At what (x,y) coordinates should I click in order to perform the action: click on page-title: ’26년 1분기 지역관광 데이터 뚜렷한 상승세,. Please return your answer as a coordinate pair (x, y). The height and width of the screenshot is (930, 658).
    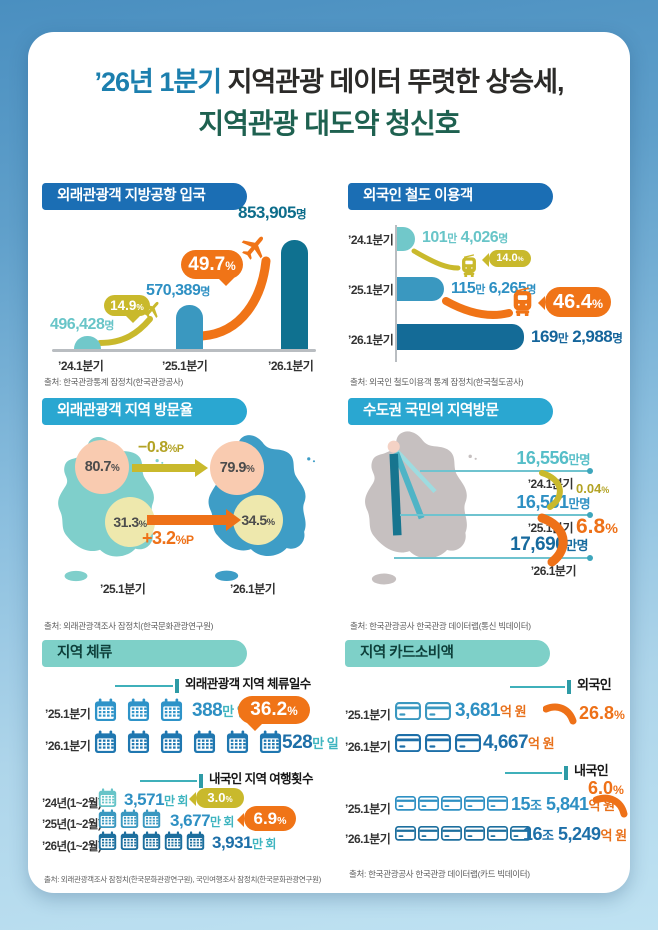
    Looking at the image, I should click on (329, 82).